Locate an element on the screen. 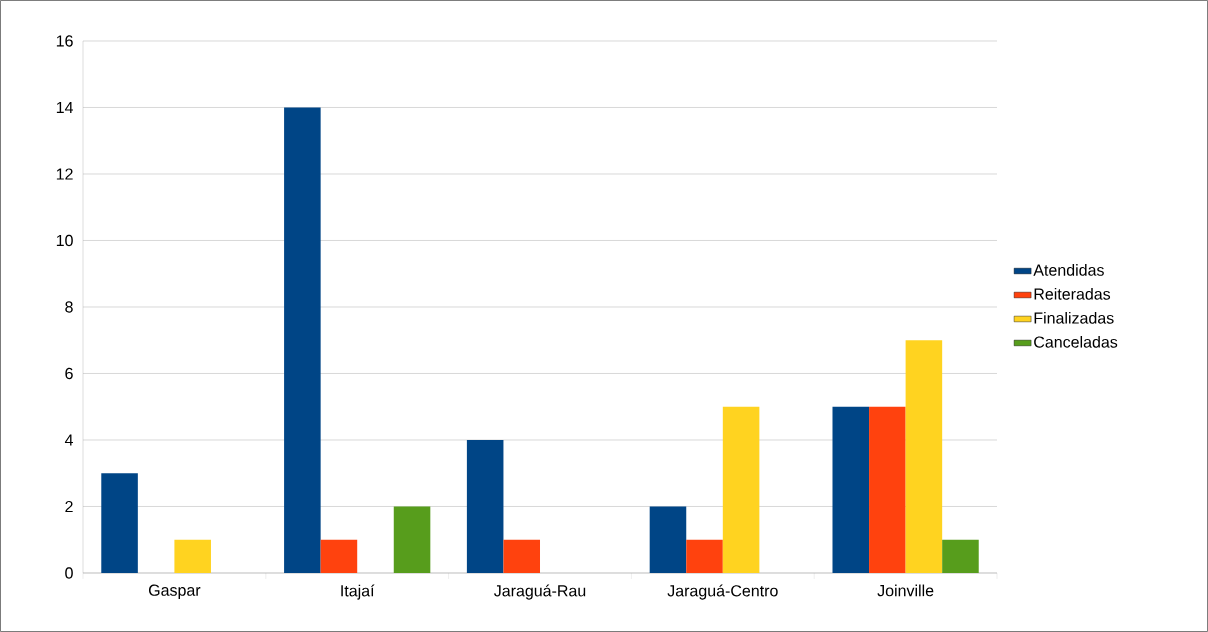  x-tick-label: Jaraguá-Centro is located at coordinates (722, 592).